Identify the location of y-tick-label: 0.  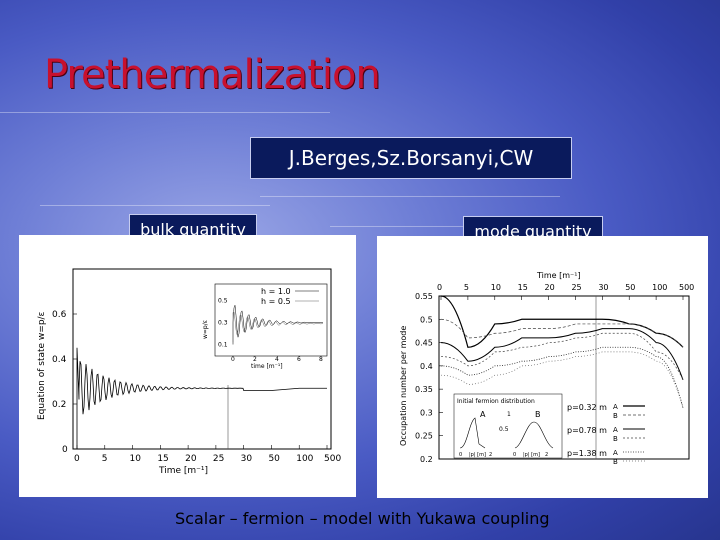
(65, 450).